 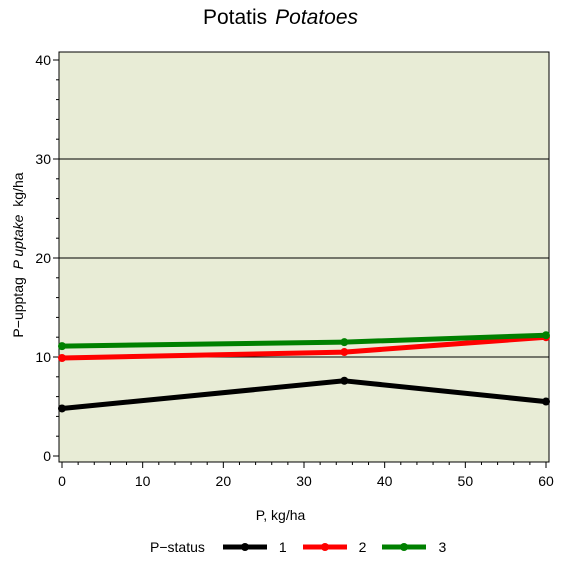 I want to click on legend-label: 1, so click(x=282, y=547).